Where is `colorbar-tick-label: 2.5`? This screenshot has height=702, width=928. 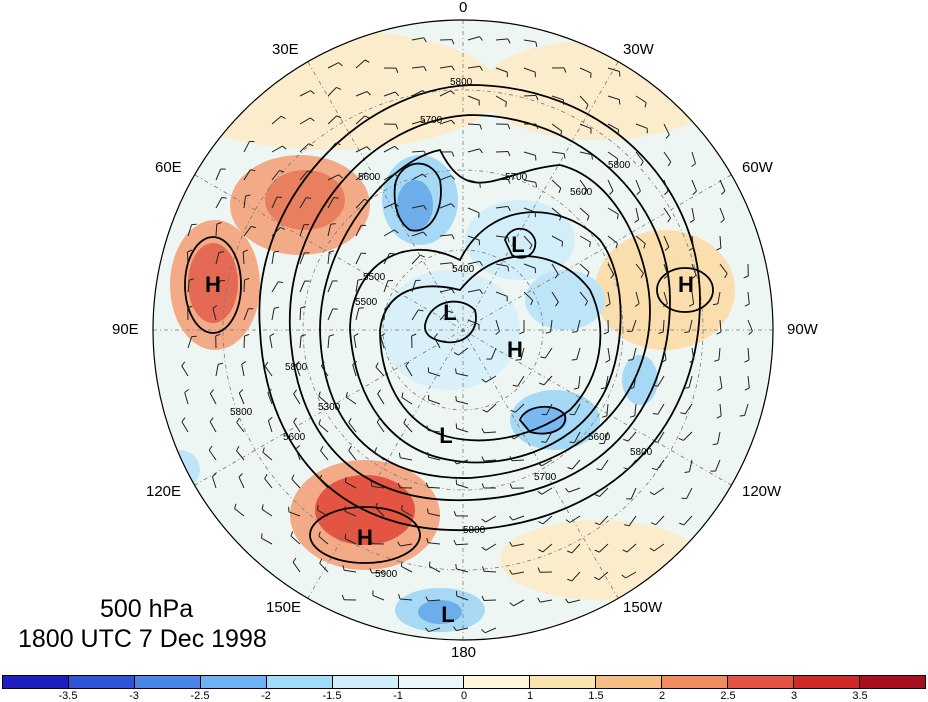
colorbar-tick-label: 2.5 is located at coordinates (728, 696).